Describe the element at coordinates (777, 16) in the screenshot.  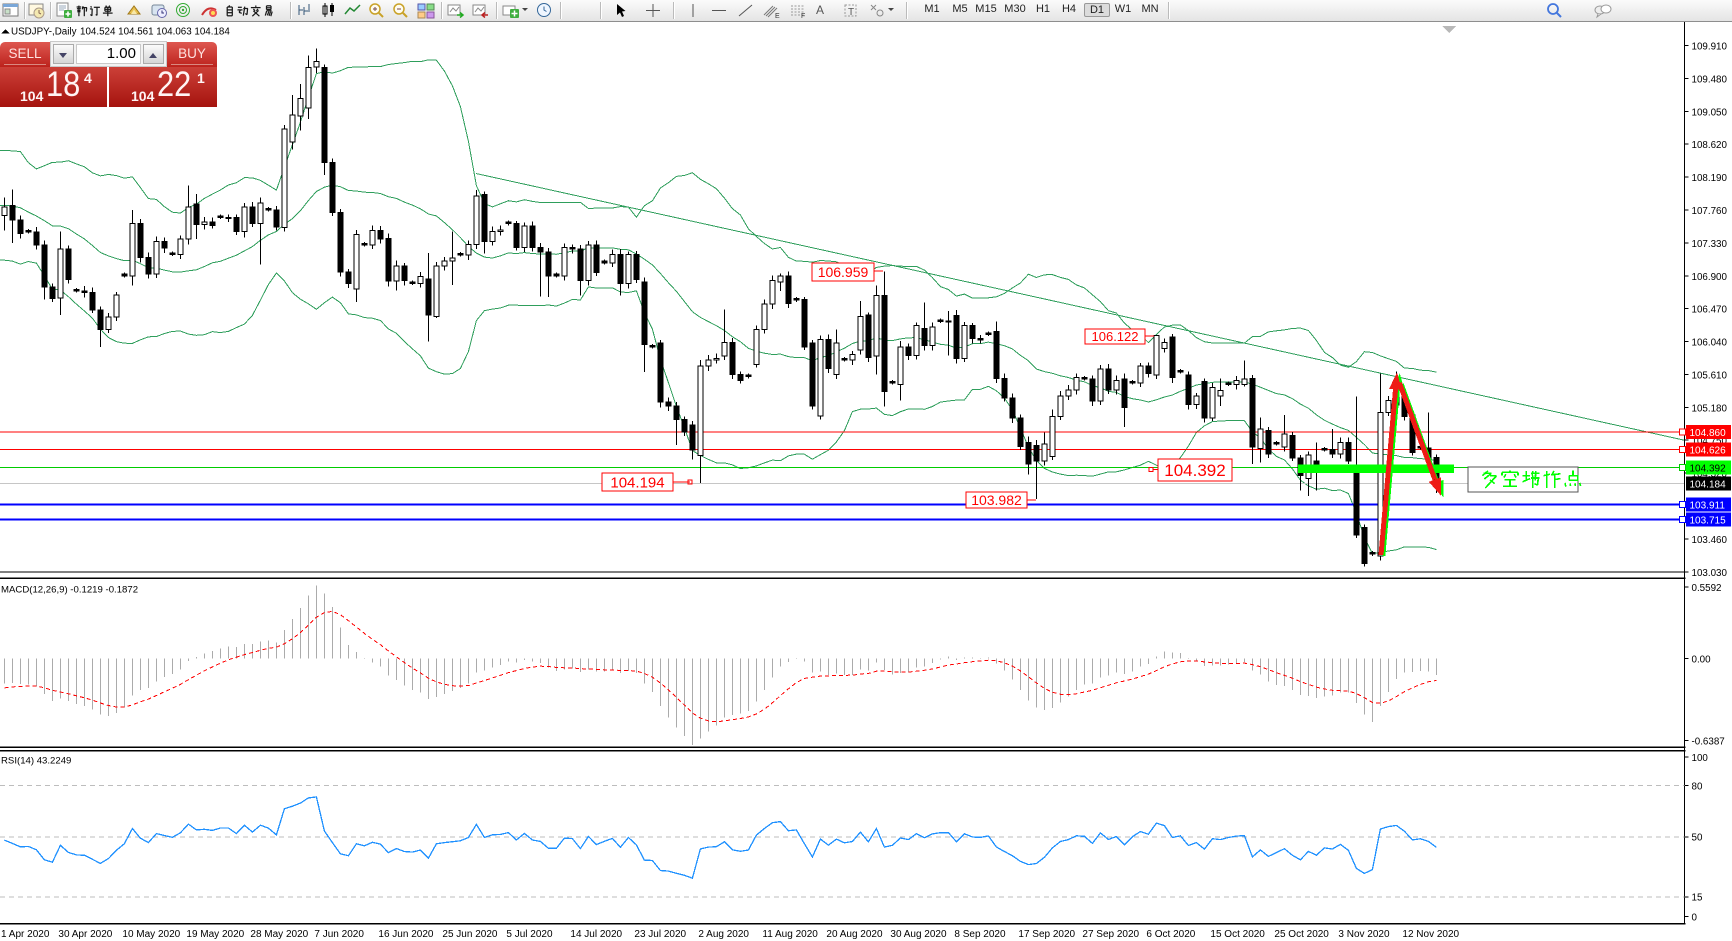
I see `svg-text: E` at that location.